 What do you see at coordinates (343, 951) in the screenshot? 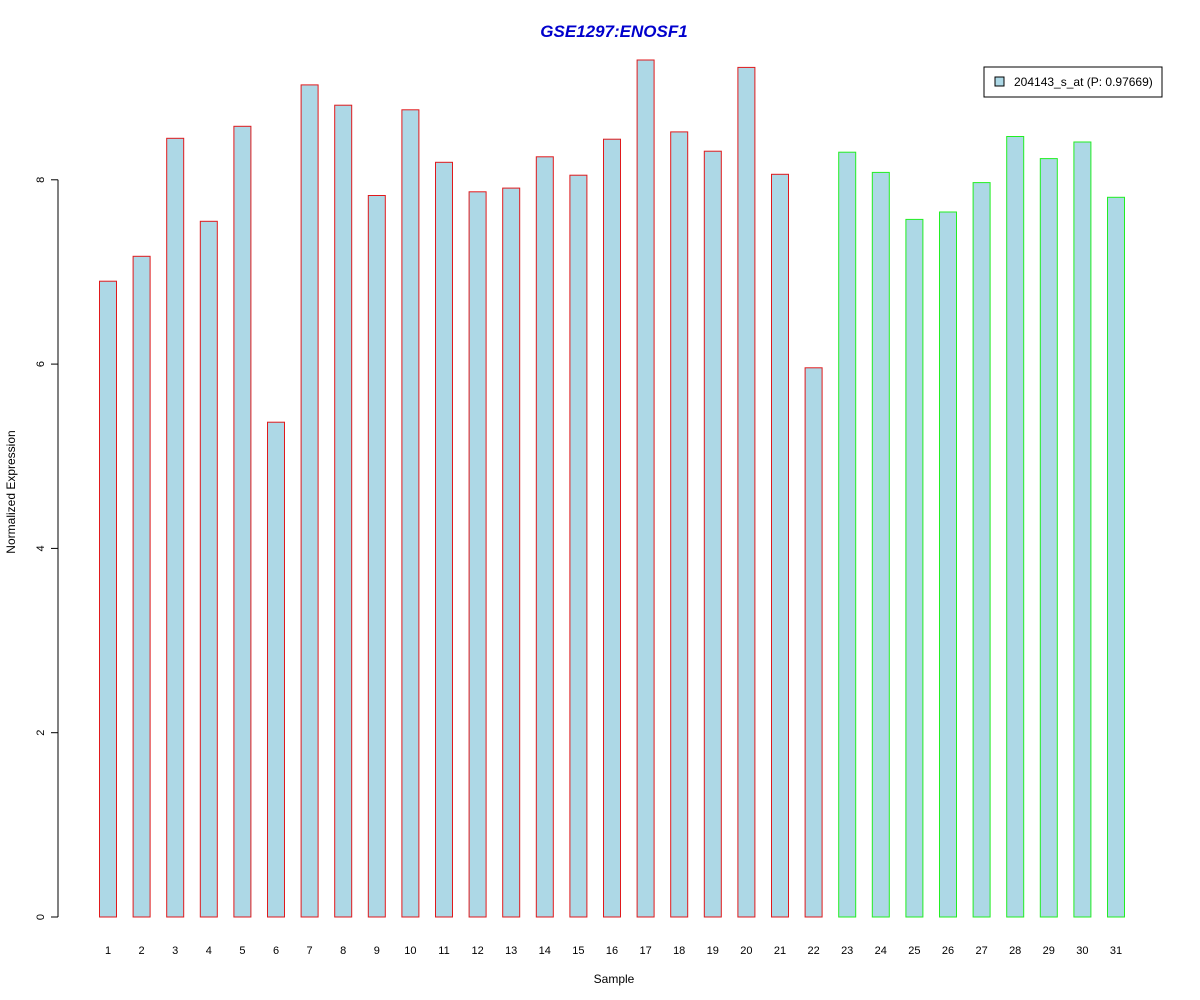
I see `x-tick-label: 8` at bounding box center [343, 951].